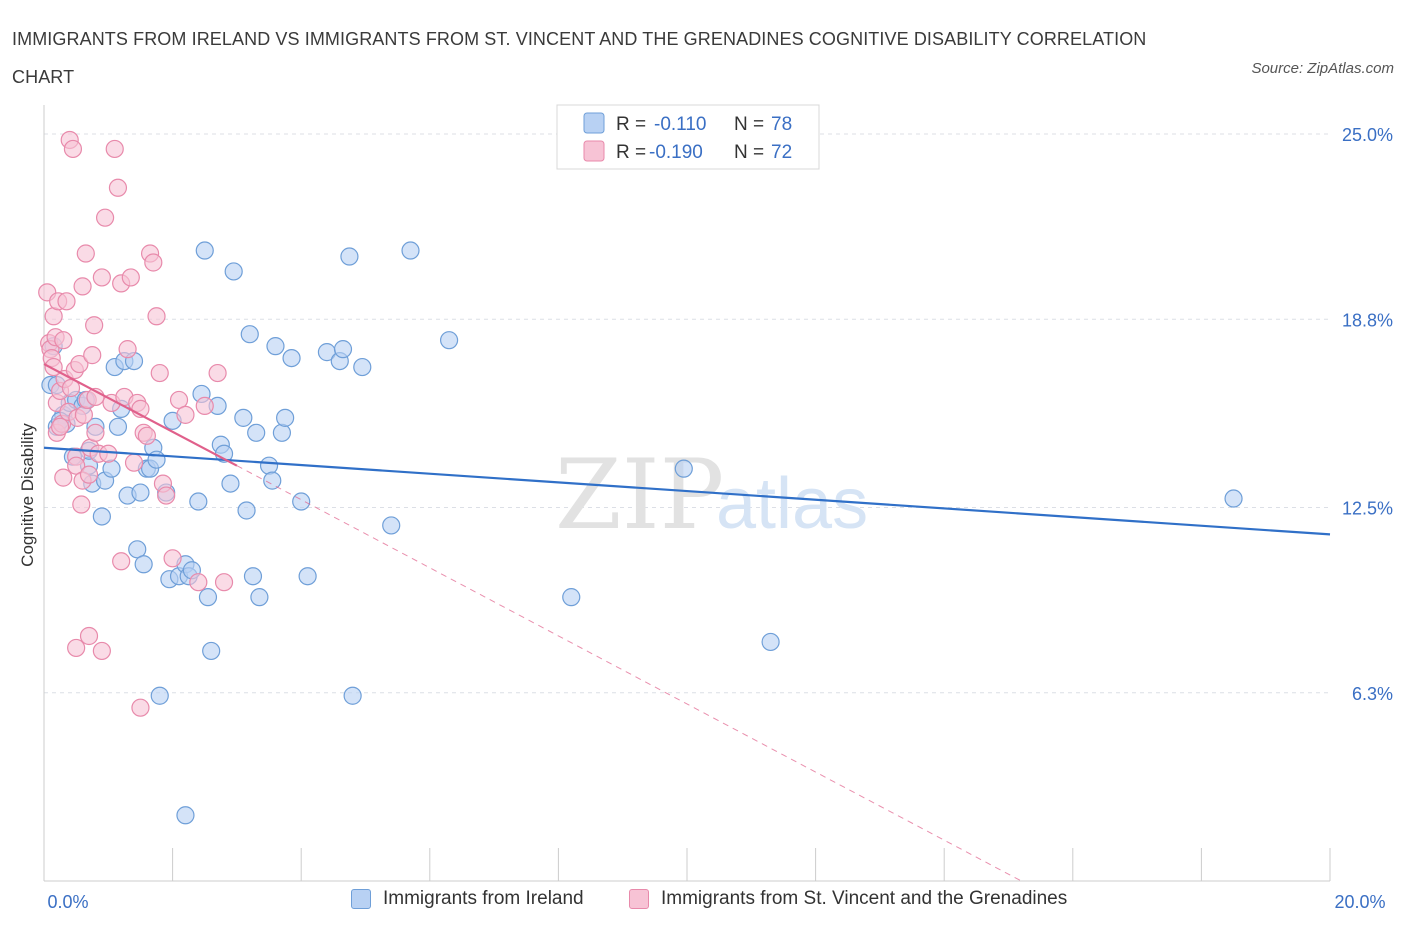  I want to click on legend-item-ireland: Immigrants from Ireland, so click(467, 899).